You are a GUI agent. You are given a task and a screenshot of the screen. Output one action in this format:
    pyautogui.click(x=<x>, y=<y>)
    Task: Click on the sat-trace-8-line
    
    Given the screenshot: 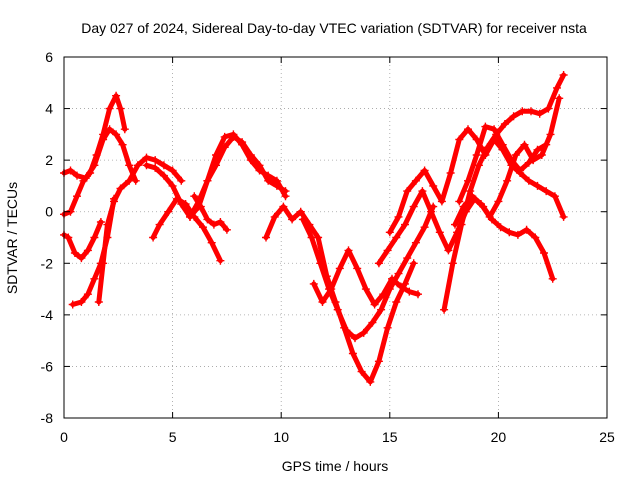 What is the action you would take?
    pyautogui.click(x=237, y=175)
    